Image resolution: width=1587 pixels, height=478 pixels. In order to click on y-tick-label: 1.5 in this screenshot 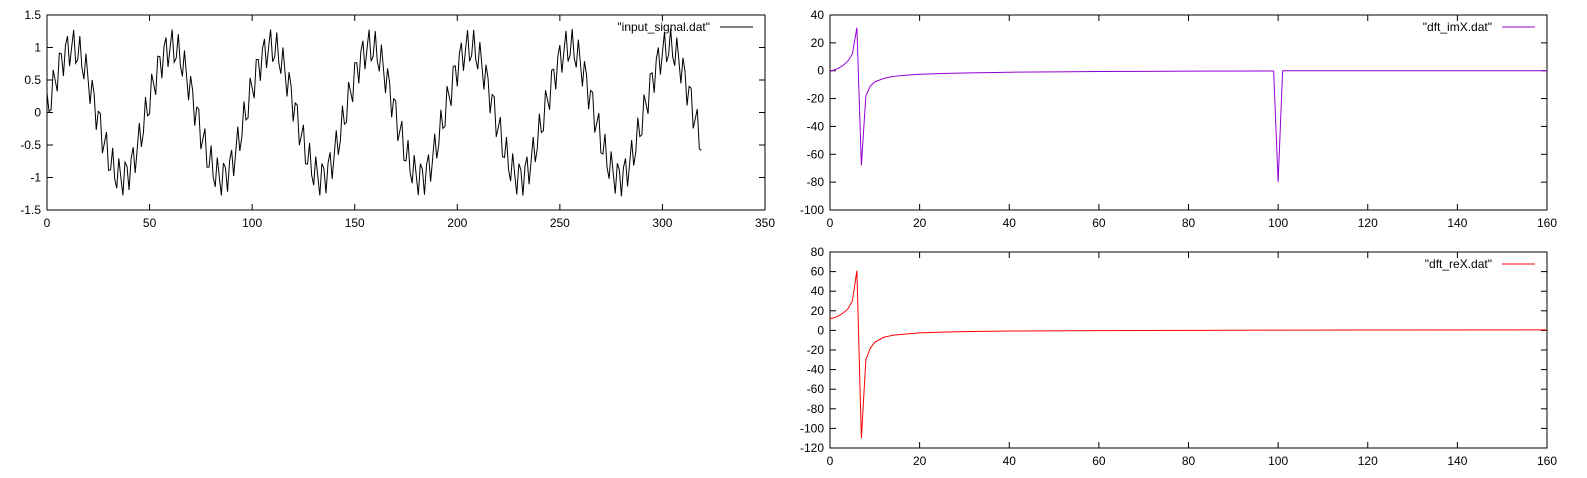, I will do `click(32, 15)`.